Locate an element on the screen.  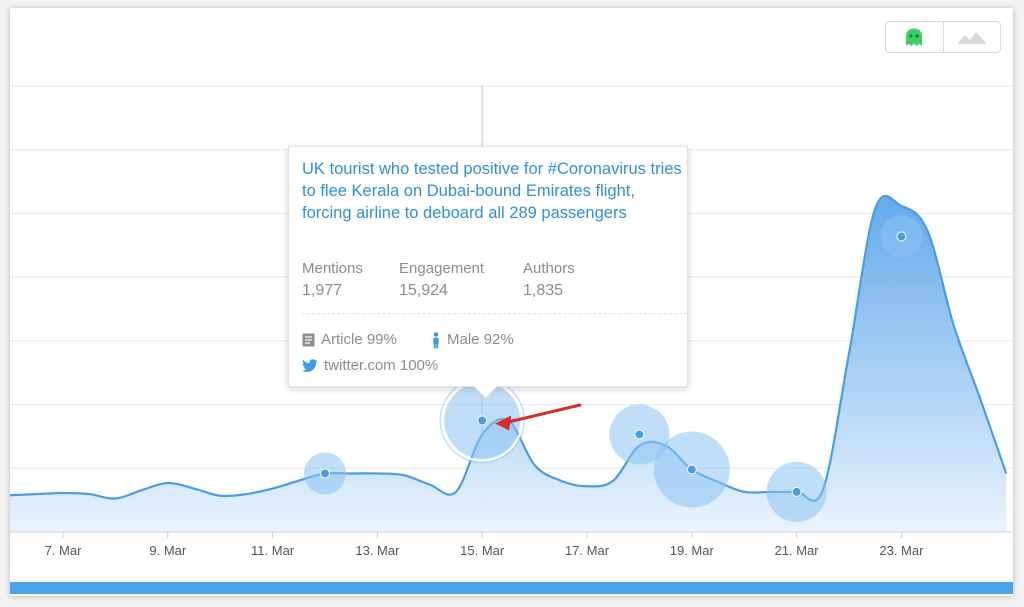
ghost-icon is located at coordinates (914, 37).